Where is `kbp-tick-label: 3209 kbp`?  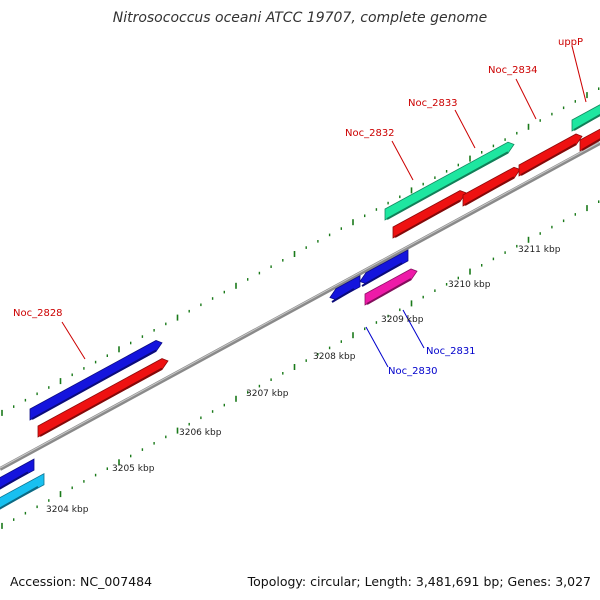
kbp-tick-label: 3209 kbp is located at coordinates (402, 320).